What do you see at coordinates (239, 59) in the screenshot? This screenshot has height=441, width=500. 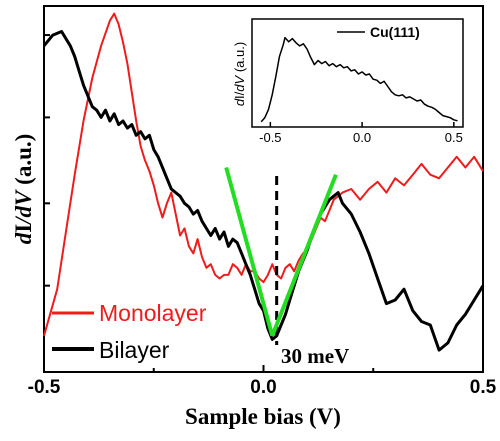 I see `inset-y-title-part: (a.u.)` at bounding box center [239, 59].